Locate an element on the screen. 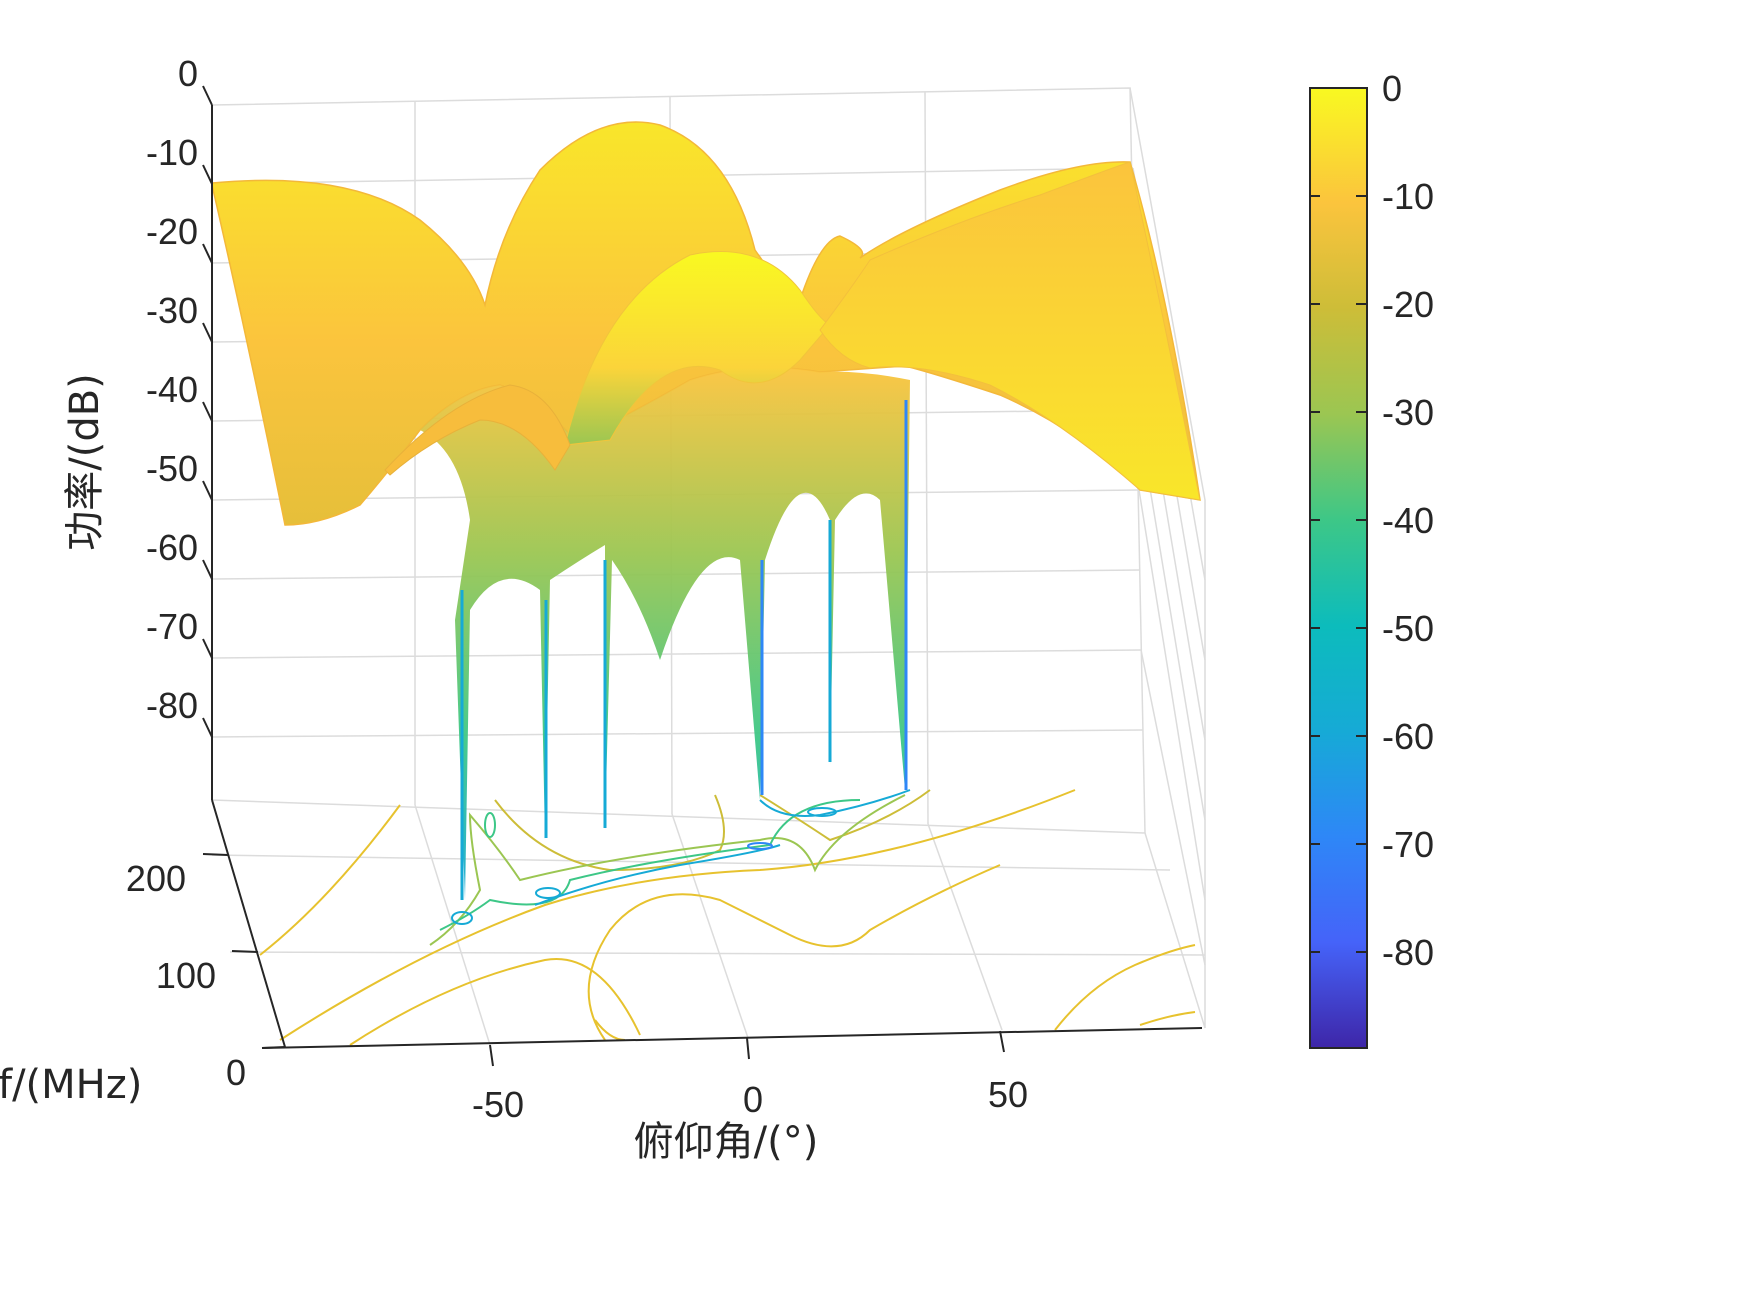 The width and height of the screenshot is (1750, 1313). cb-tick-1: -10 is located at coordinates (1408, 196).